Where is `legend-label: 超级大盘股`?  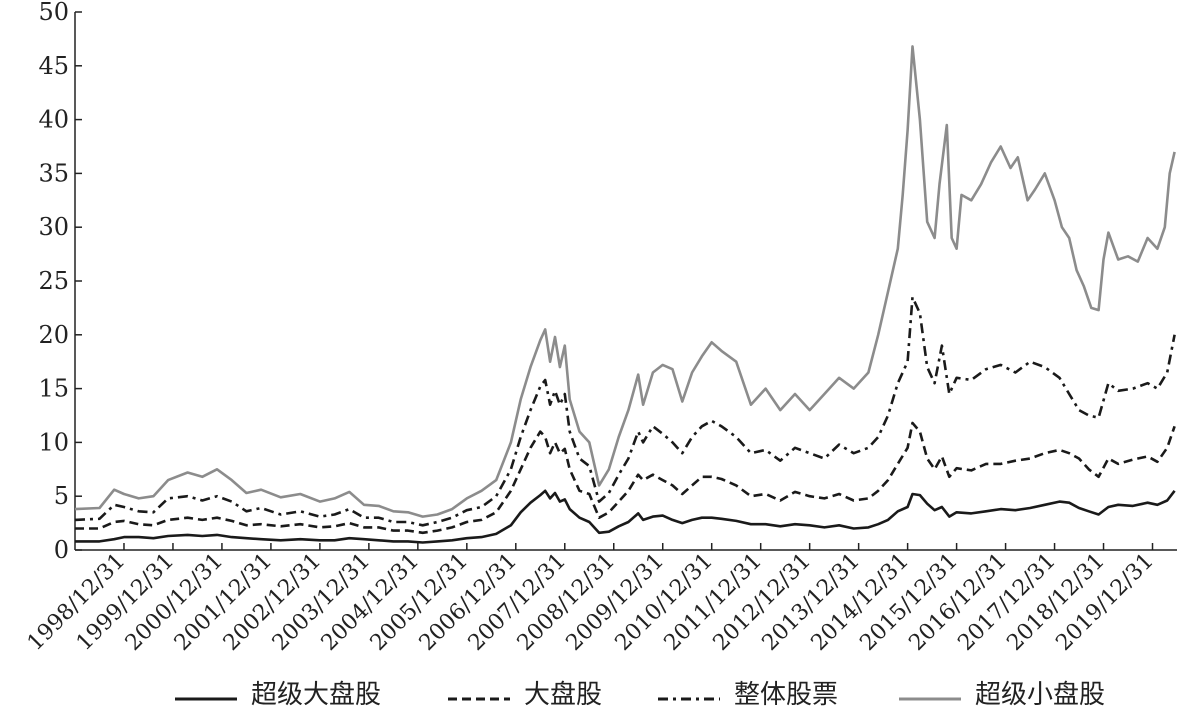 legend-label: 超级大盘股 is located at coordinates (316, 694).